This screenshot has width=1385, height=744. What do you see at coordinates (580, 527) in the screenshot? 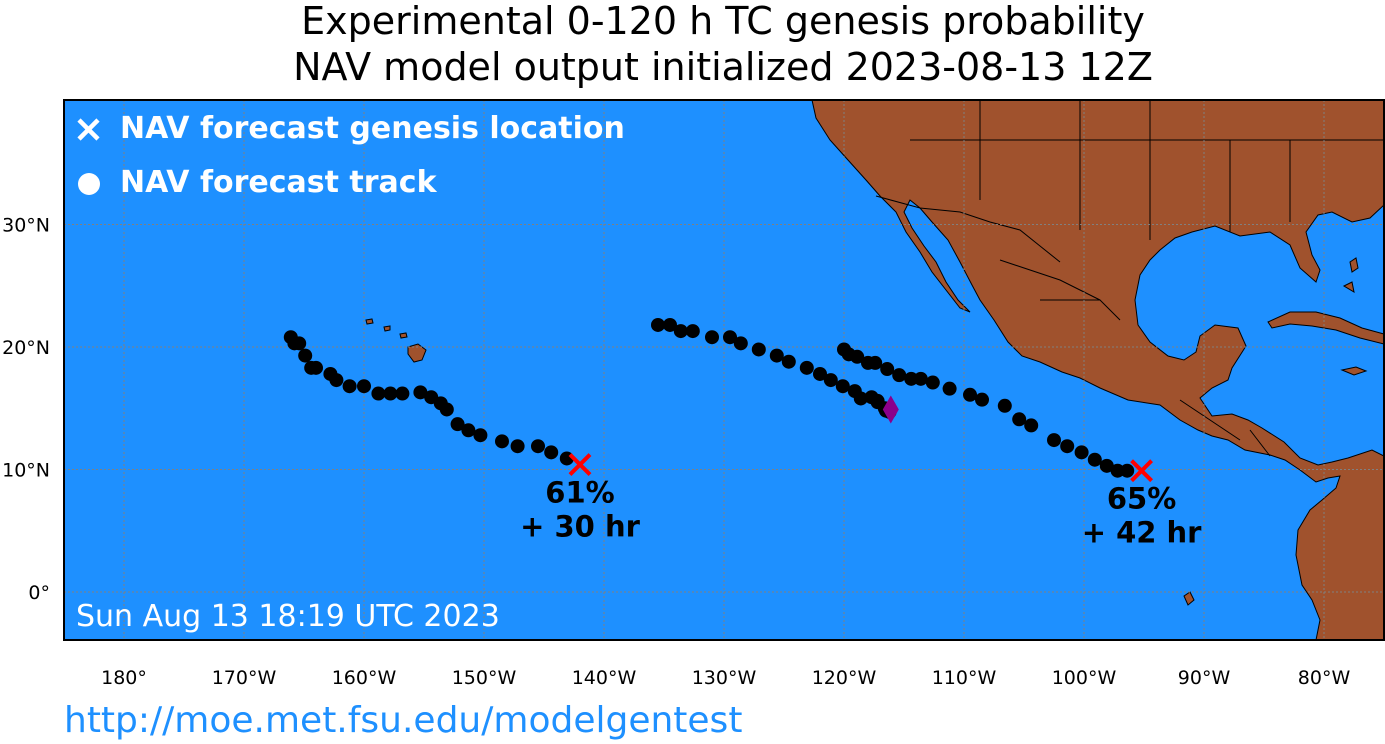
I see `genesis-lead-time-label: + 30 hr` at bounding box center [580, 527].